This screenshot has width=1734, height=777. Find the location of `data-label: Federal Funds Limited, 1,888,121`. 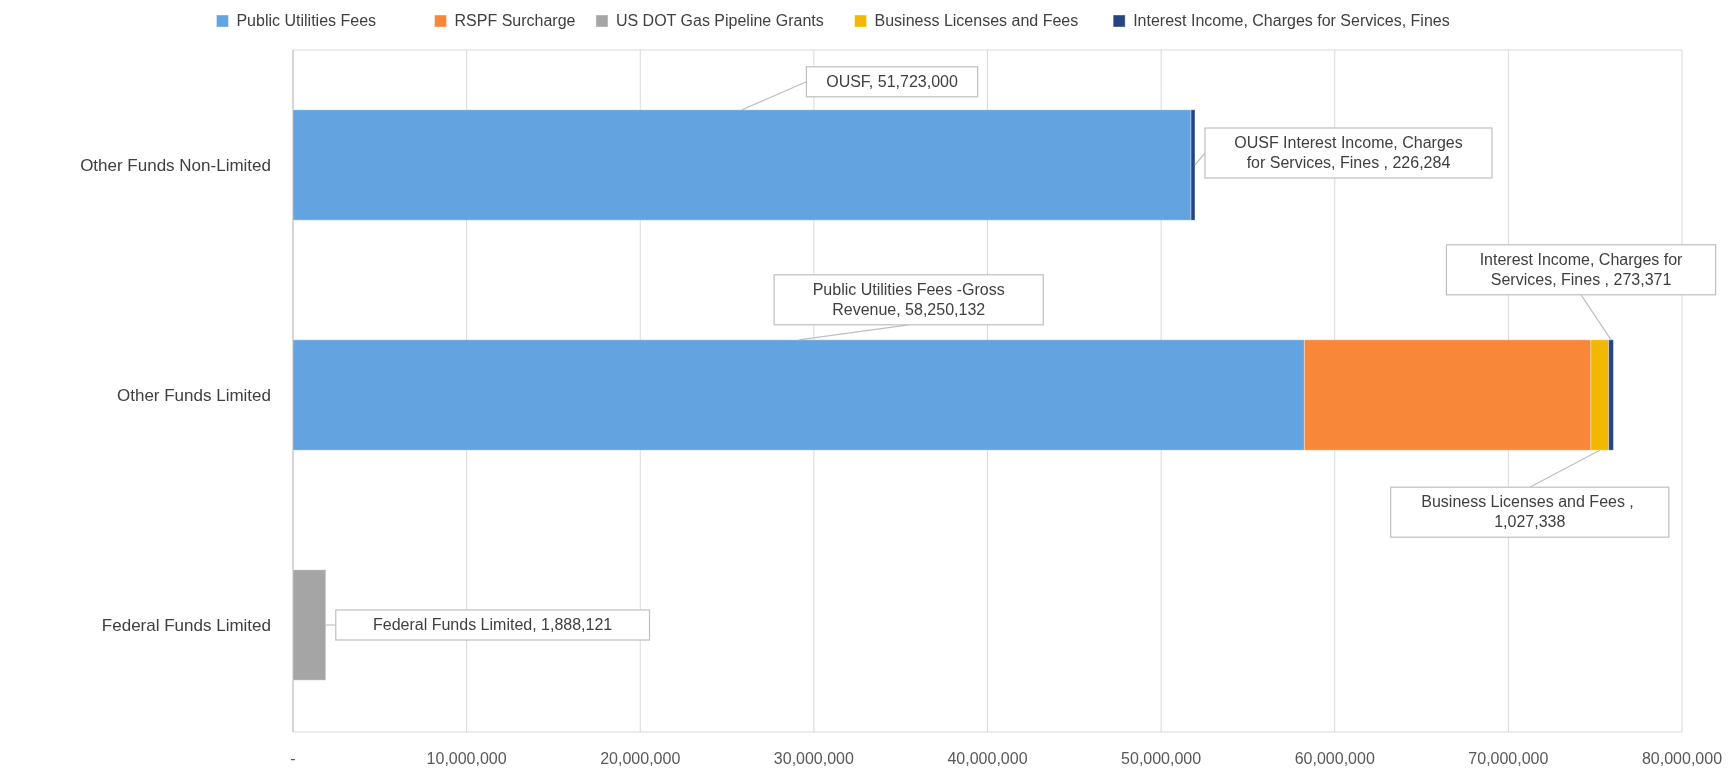

data-label: Federal Funds Limited, 1,888,121 is located at coordinates (493, 624).